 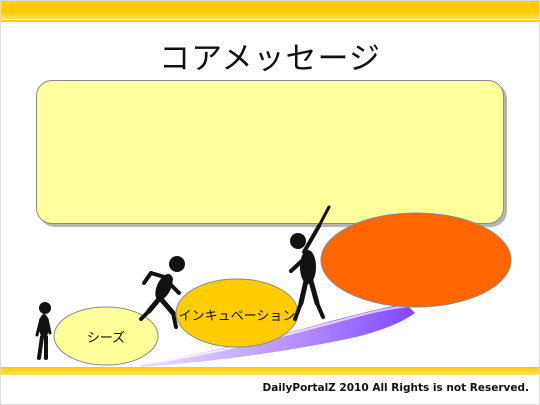 I want to click on stage-label-seeds: シーズ, so click(x=106, y=338).